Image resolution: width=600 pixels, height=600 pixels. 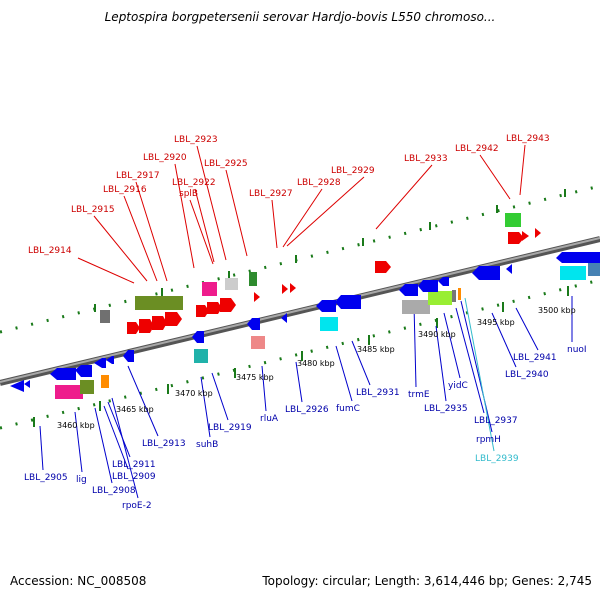 What do you see at coordinates (165, 158) in the screenshot?
I see `top-gene-label: LBL_2920` at bounding box center [165, 158].